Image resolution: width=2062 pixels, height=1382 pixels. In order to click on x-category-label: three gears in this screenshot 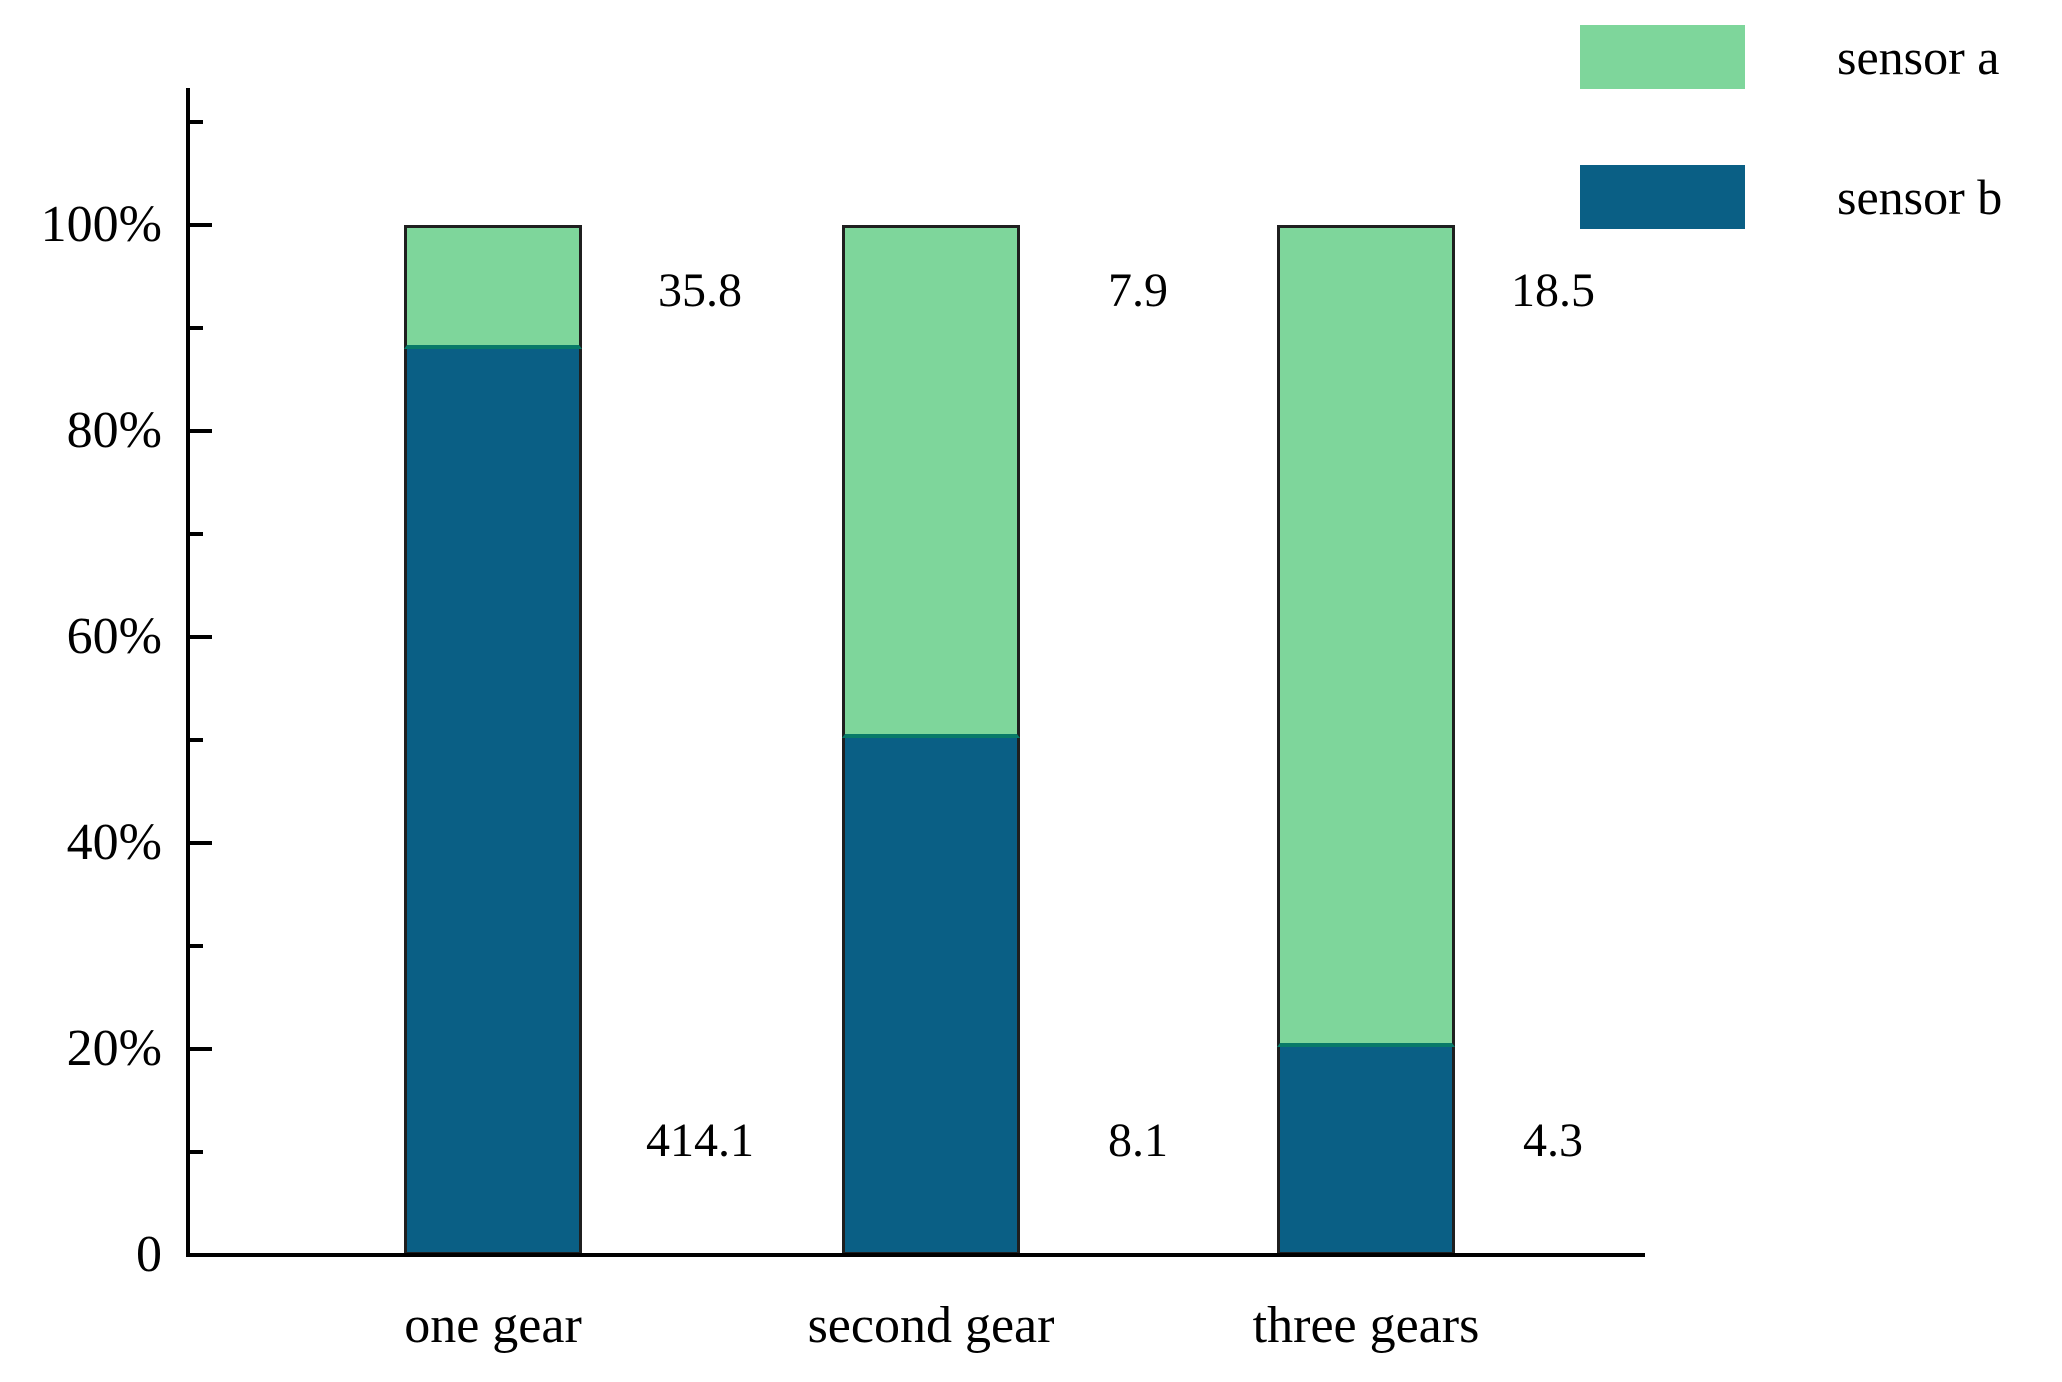, I will do `click(1366, 1325)`.